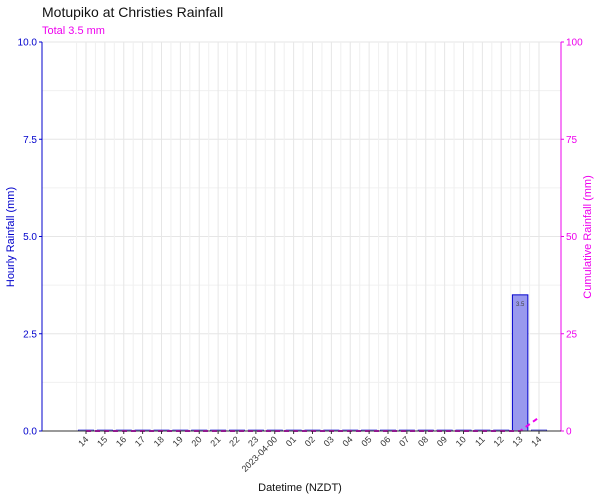 Image resolution: width=600 pixels, height=500 pixels. What do you see at coordinates (253, 441) in the screenshot?
I see `x-tick-label: 23` at bounding box center [253, 441].